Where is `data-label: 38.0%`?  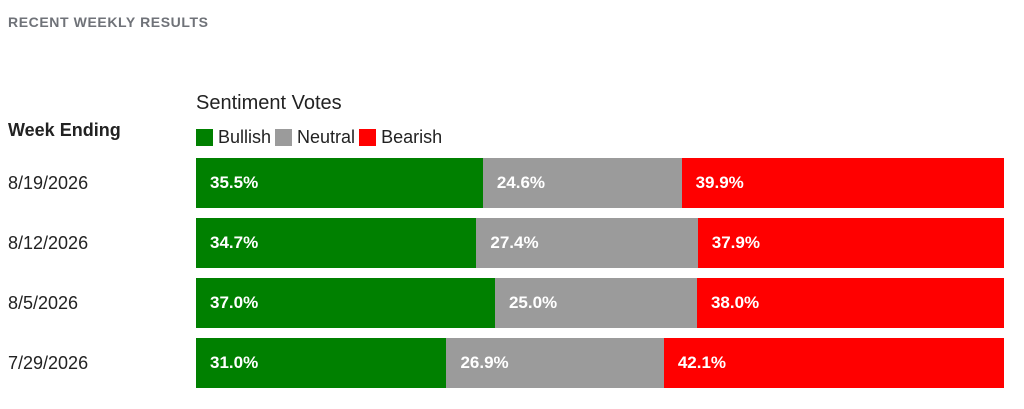
data-label: 38.0% is located at coordinates (735, 302).